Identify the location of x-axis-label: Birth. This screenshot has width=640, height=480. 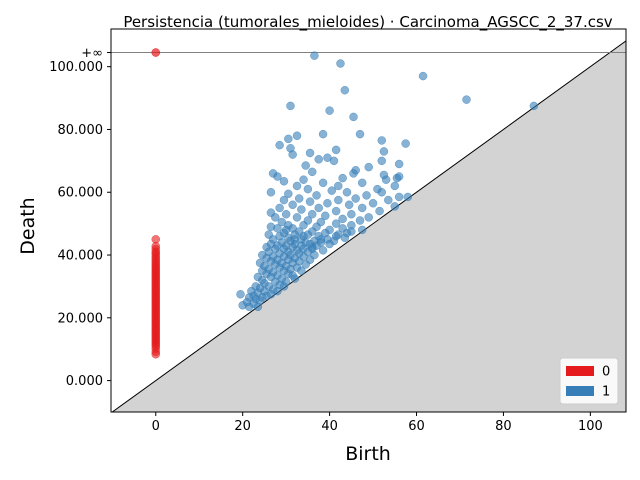
(368, 454).